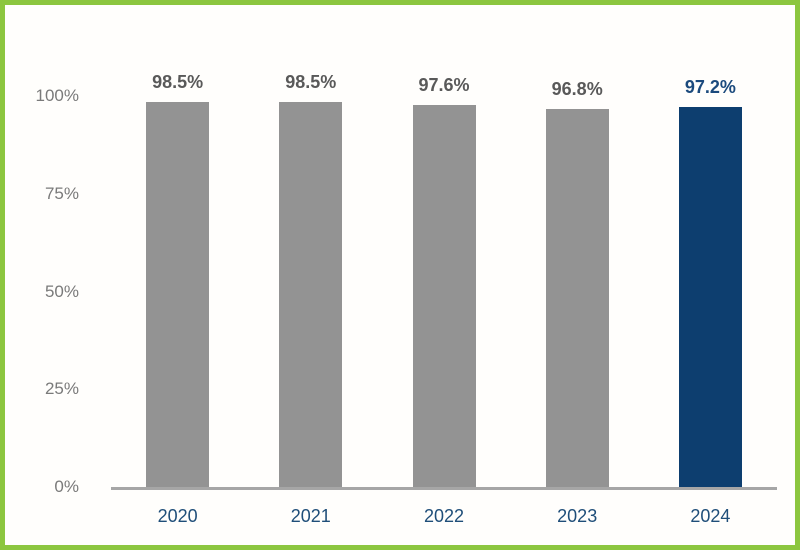 The image size is (800, 550). Describe the element at coordinates (57, 95) in the screenshot. I see `y-tick-label: 100%` at that location.